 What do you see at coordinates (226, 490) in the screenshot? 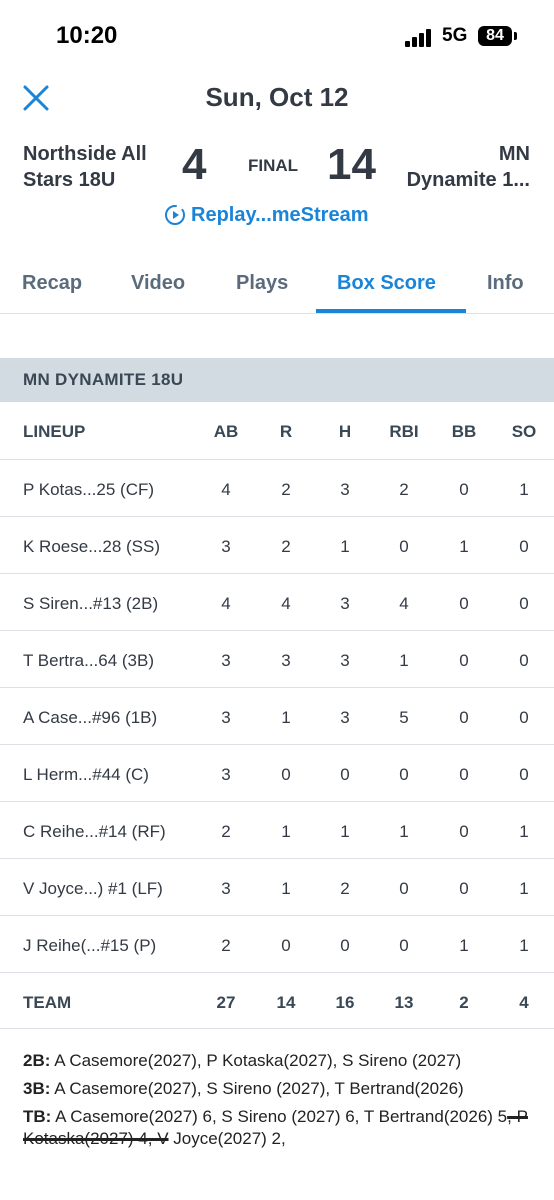
I see `stat-ab: 4` at bounding box center [226, 490].